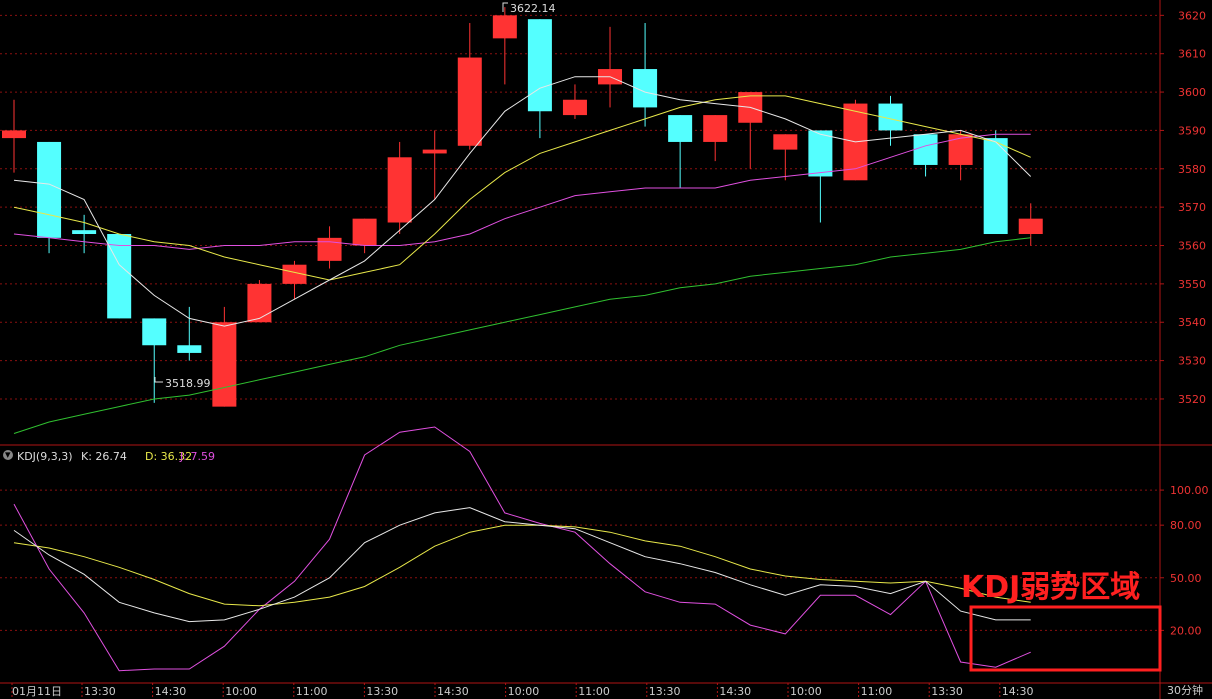  What do you see at coordinates (188, 383) in the screenshot?
I see `low-label: 3518.99` at bounding box center [188, 383].